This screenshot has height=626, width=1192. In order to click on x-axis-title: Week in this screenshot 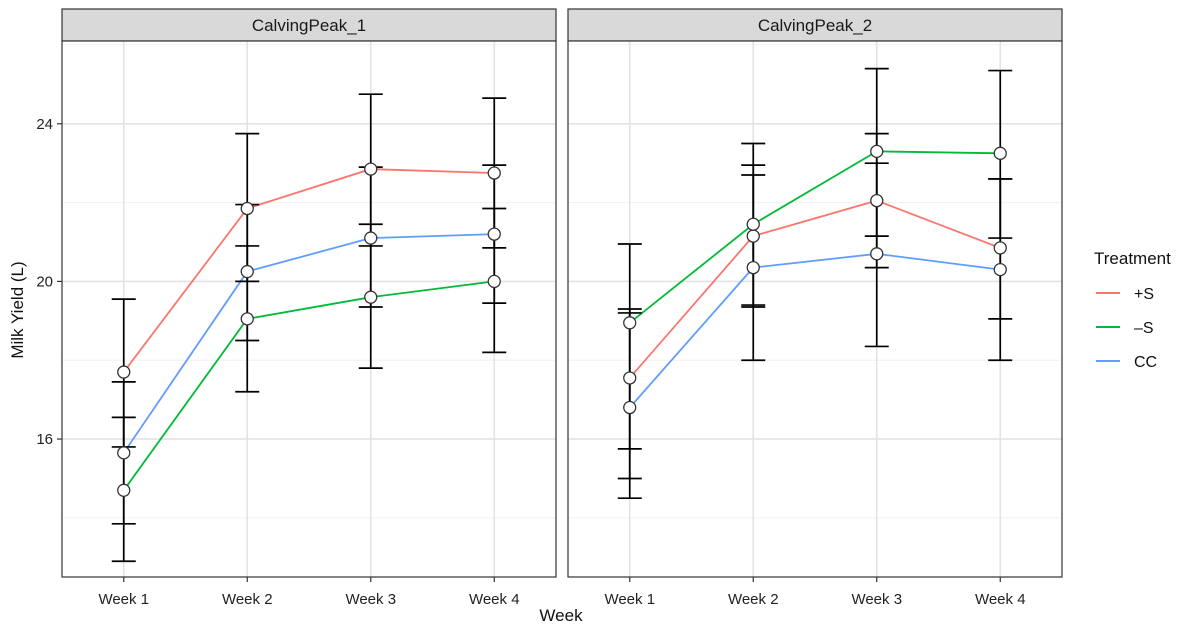, I will do `click(561, 615)`.